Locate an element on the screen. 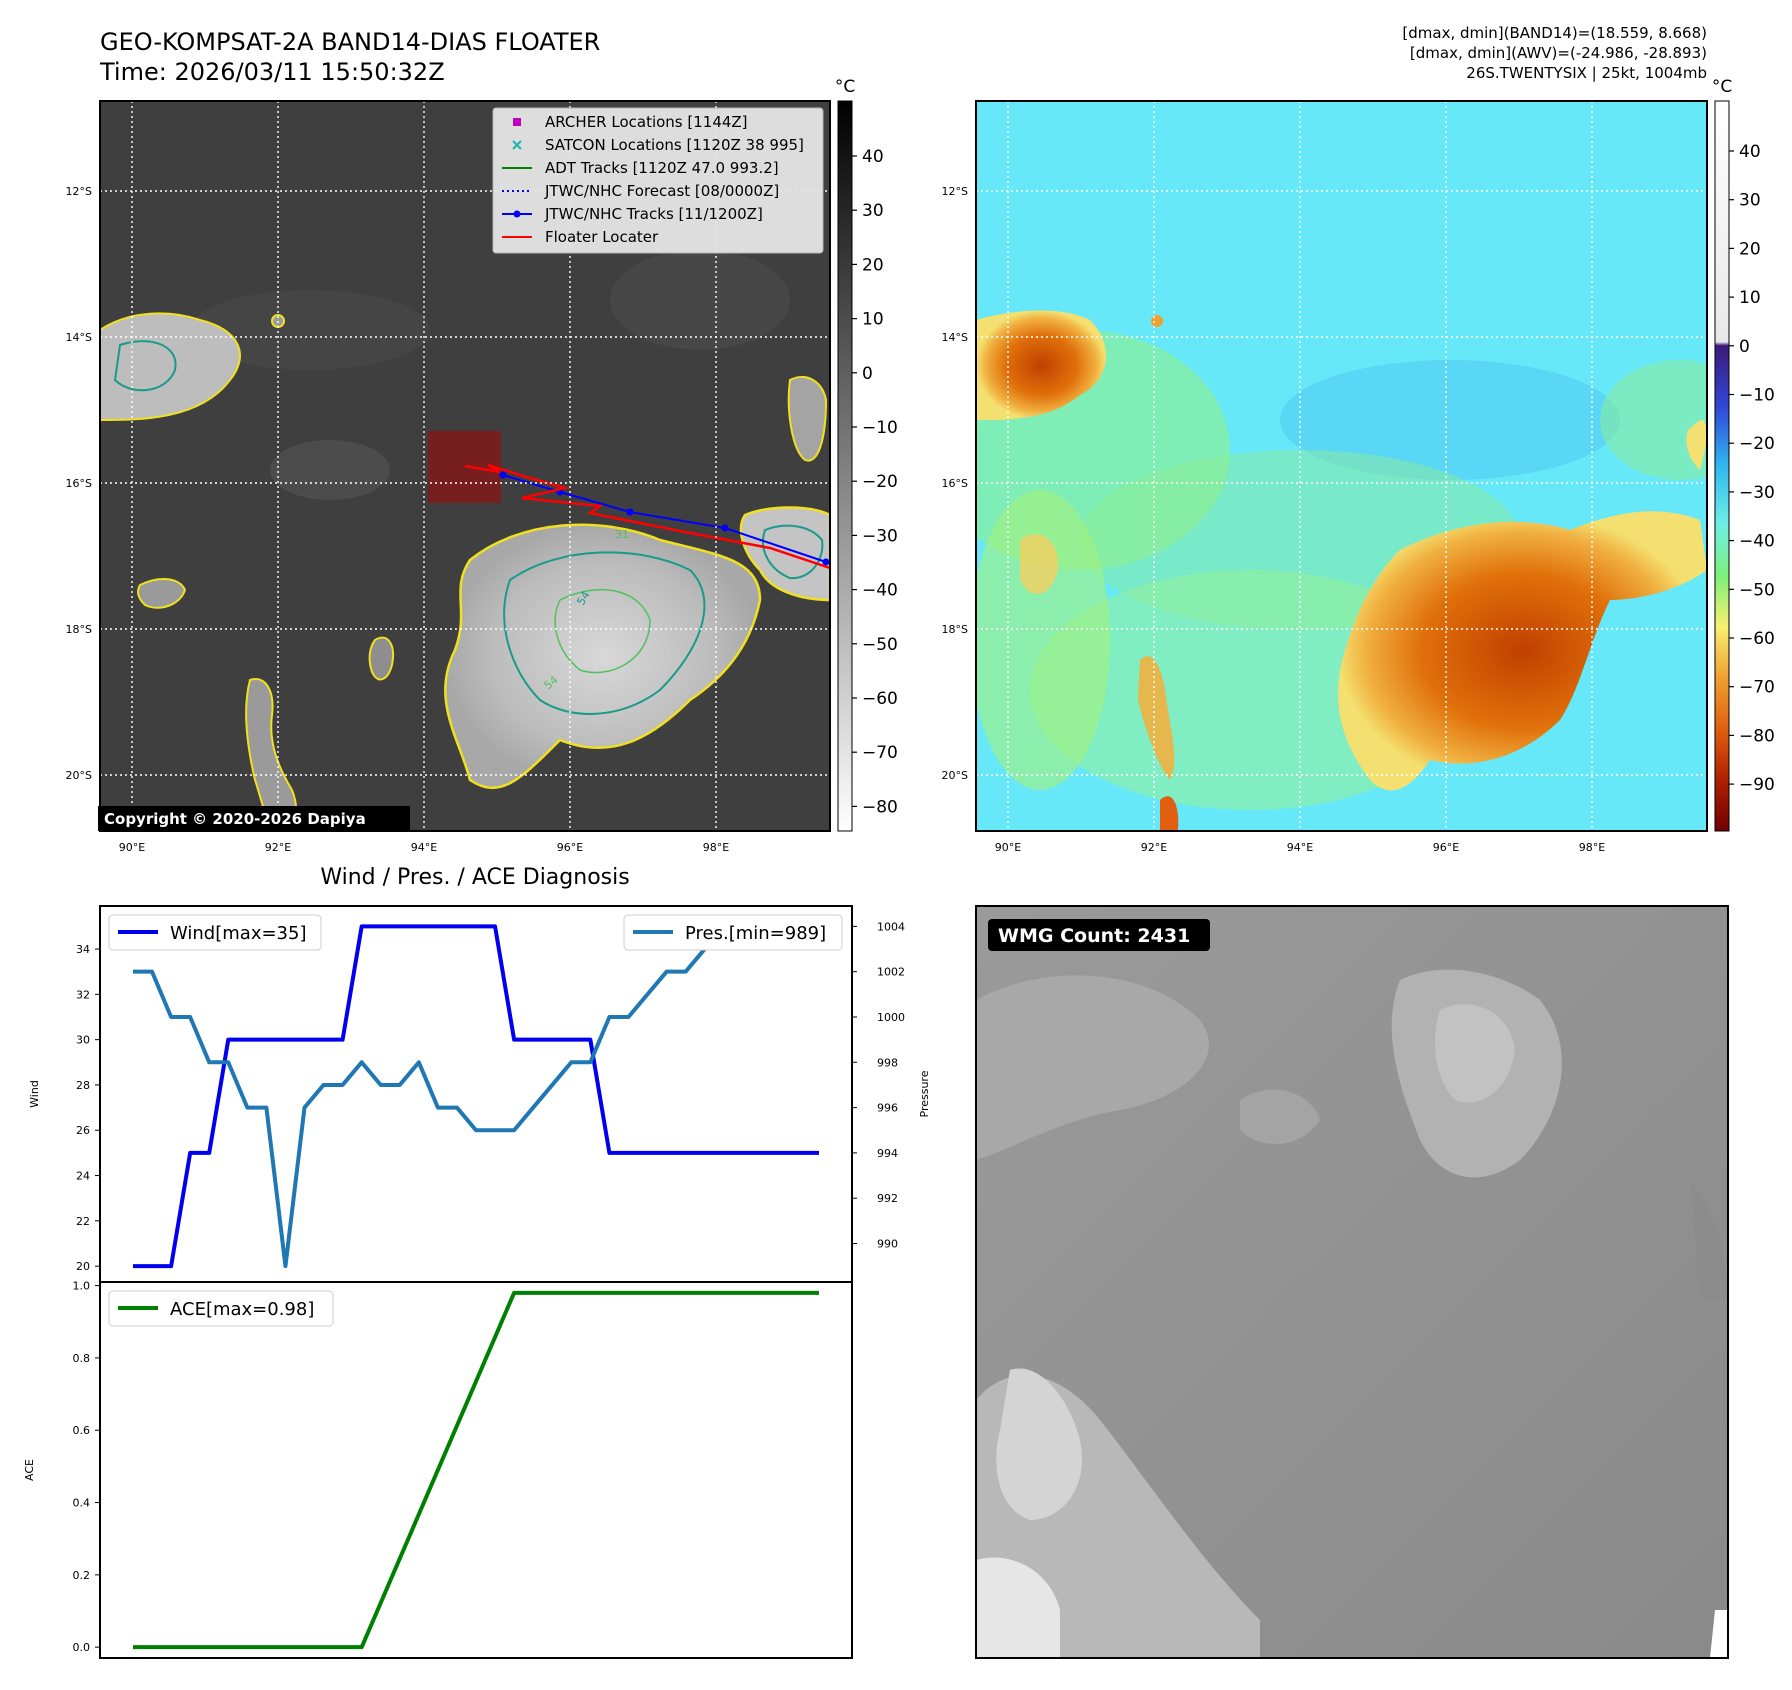 This screenshot has width=1792, height=1690. ir-lat-label: 18°S is located at coordinates (79, 629).